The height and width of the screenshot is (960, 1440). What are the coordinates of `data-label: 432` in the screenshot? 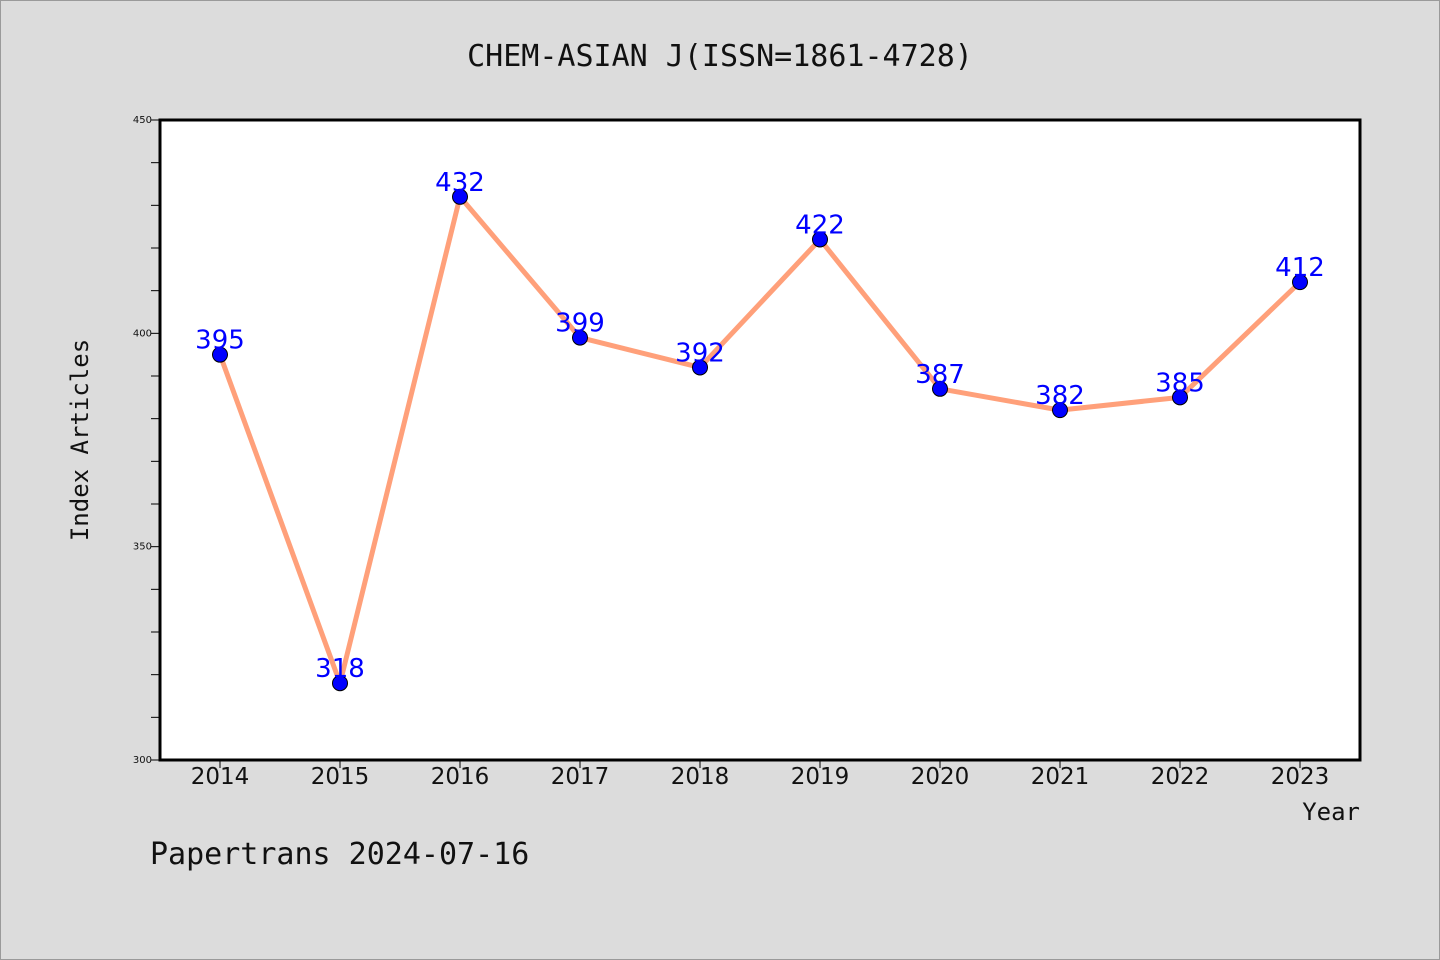 It's located at (460, 183).